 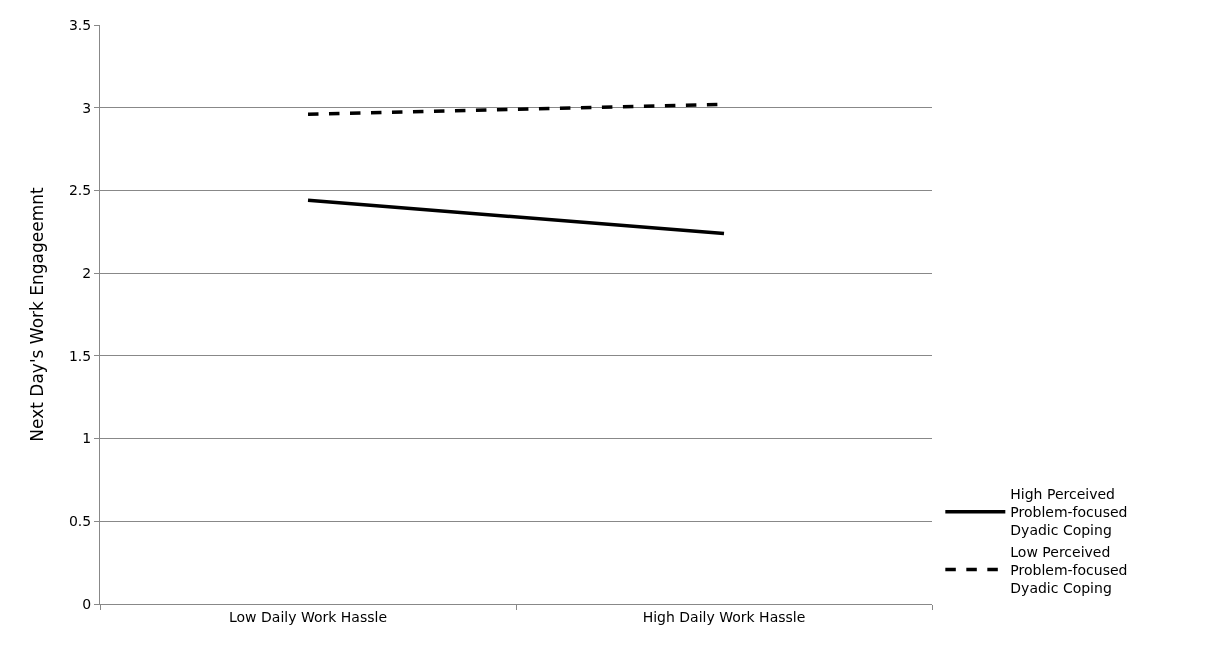 What do you see at coordinates (1069, 512) in the screenshot?
I see `legend-label: High Perceived Problem-focused Dyadic Coping` at bounding box center [1069, 512].